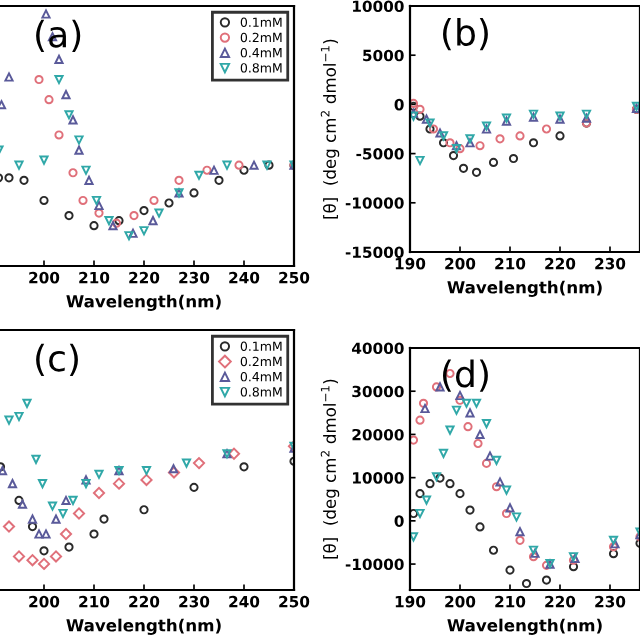 The width and height of the screenshot is (640, 640). I want to click on annotation: (d), so click(465, 375).